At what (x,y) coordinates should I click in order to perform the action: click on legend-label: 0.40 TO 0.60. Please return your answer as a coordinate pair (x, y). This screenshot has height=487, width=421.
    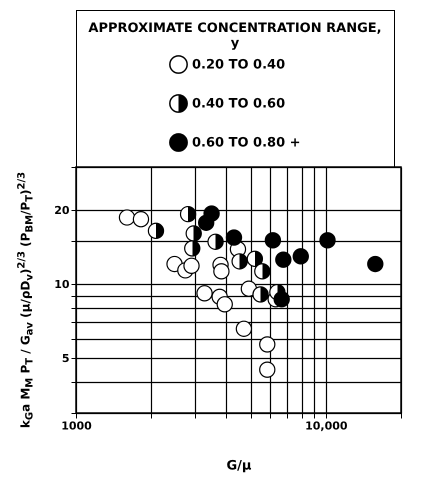
    Looking at the image, I should click on (239, 104).